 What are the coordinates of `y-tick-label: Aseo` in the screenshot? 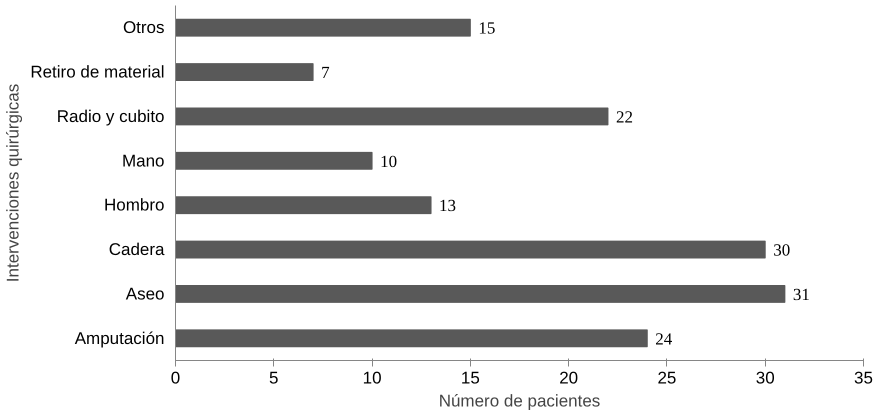 It's located at (145, 294).